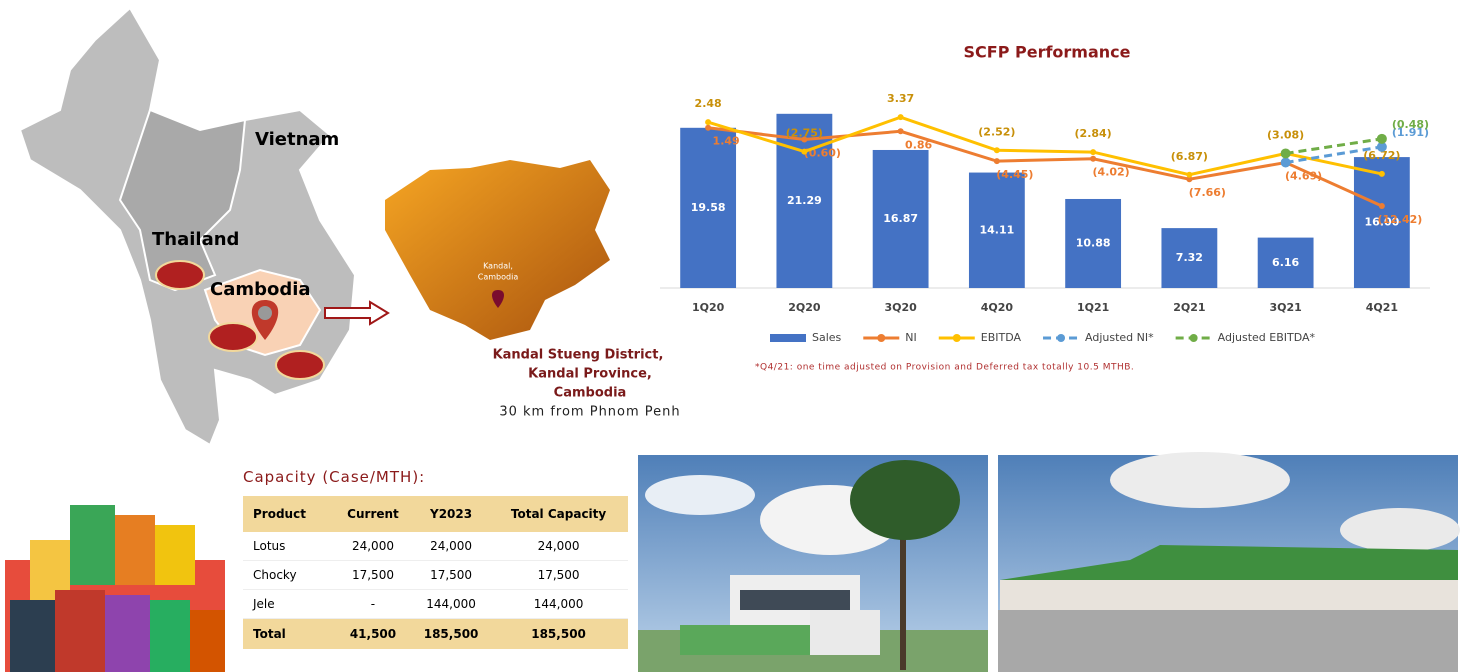 The width and height of the screenshot is (1465, 672). Describe the element at coordinates (726, 141) in the screenshot. I see `data-label: 1.49` at that location.